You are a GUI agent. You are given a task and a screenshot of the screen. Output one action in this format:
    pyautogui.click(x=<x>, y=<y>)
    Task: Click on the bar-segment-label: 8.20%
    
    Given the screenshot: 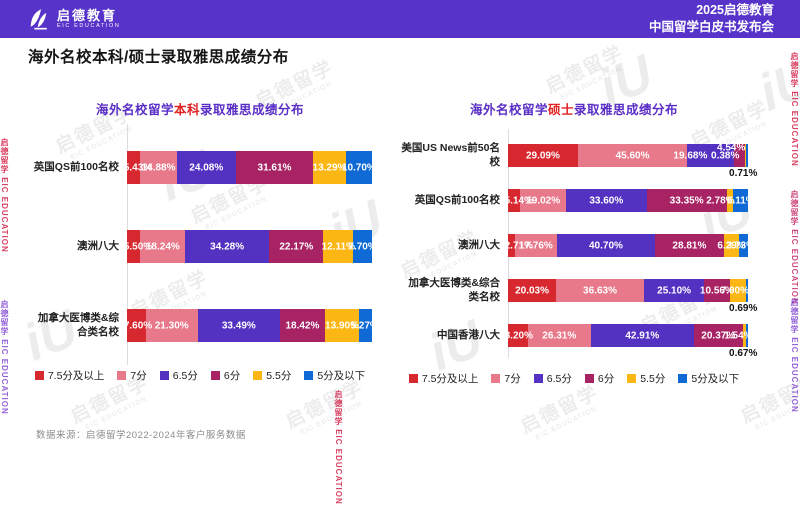 What is the action you would take?
    pyautogui.click(x=518, y=335)
    